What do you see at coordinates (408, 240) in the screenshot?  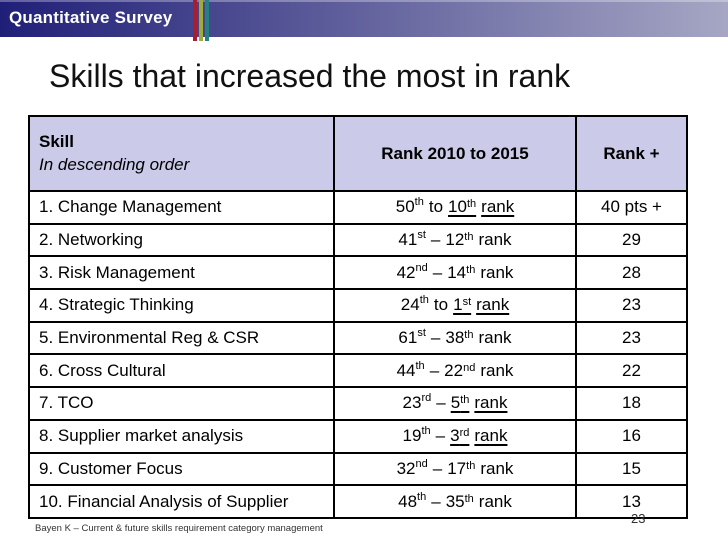 I see `rank-from-number: 41` at bounding box center [408, 240].